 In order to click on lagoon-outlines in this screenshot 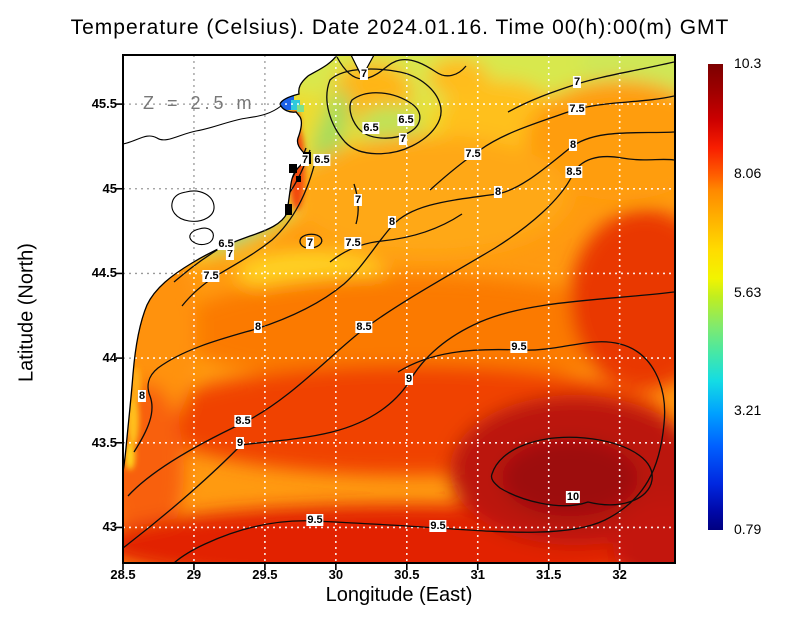, I will do `click(202, 175)`.